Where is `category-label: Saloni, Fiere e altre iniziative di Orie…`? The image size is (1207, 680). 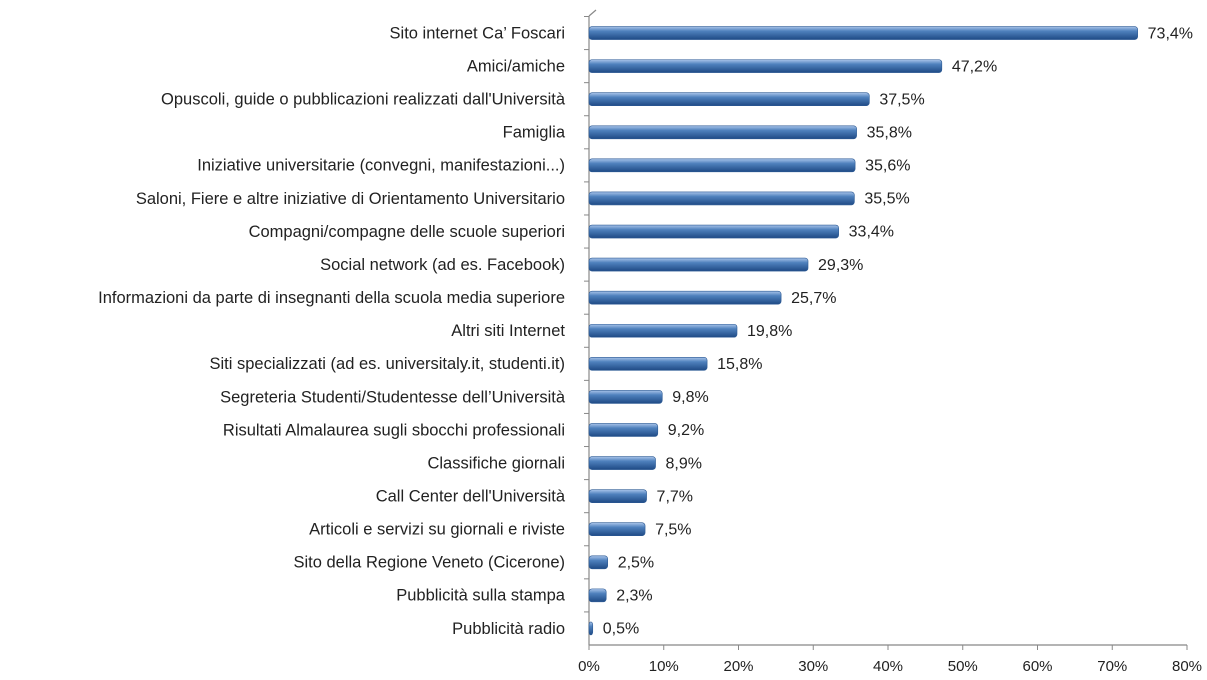
category-label: Saloni, Fiere e altre iniziative di Orie… is located at coordinates (350, 199).